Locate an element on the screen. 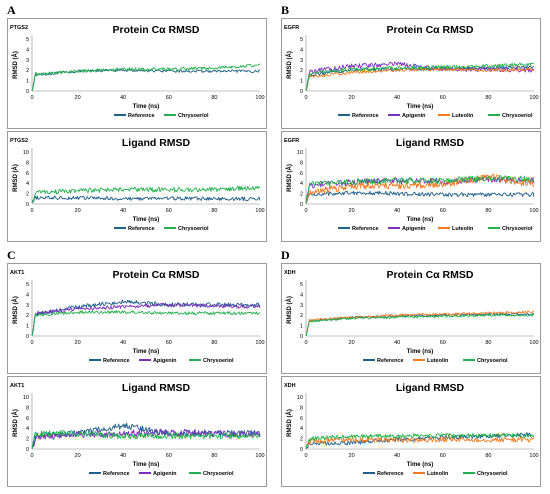 This screenshot has height=494, width=550. series-line-apigenin is located at coordinates (146, 439).